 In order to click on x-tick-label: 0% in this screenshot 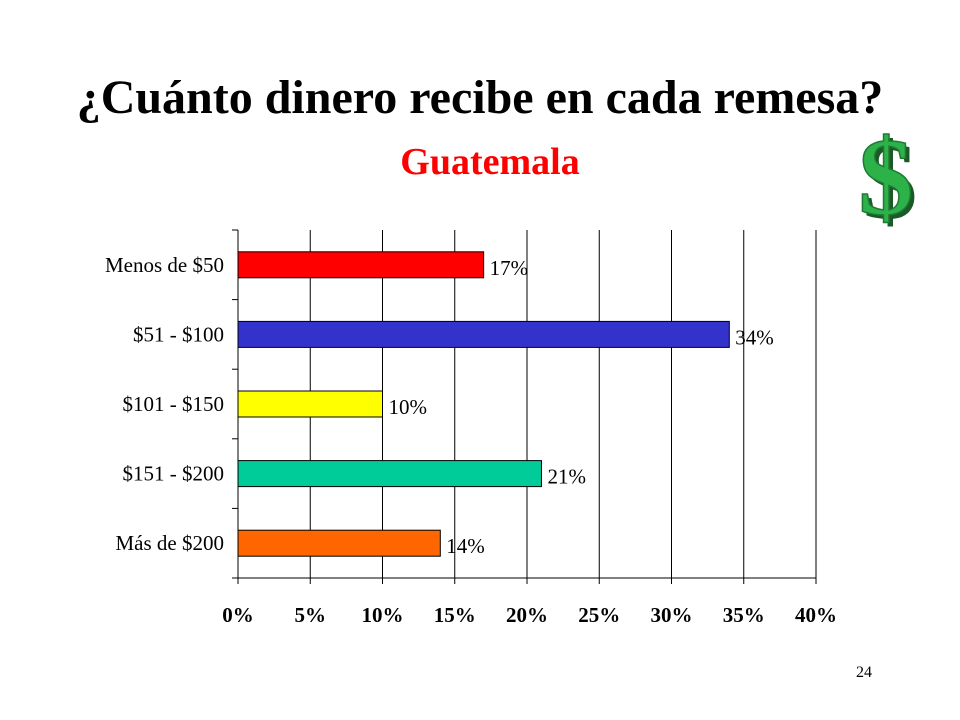, I will do `click(238, 615)`.